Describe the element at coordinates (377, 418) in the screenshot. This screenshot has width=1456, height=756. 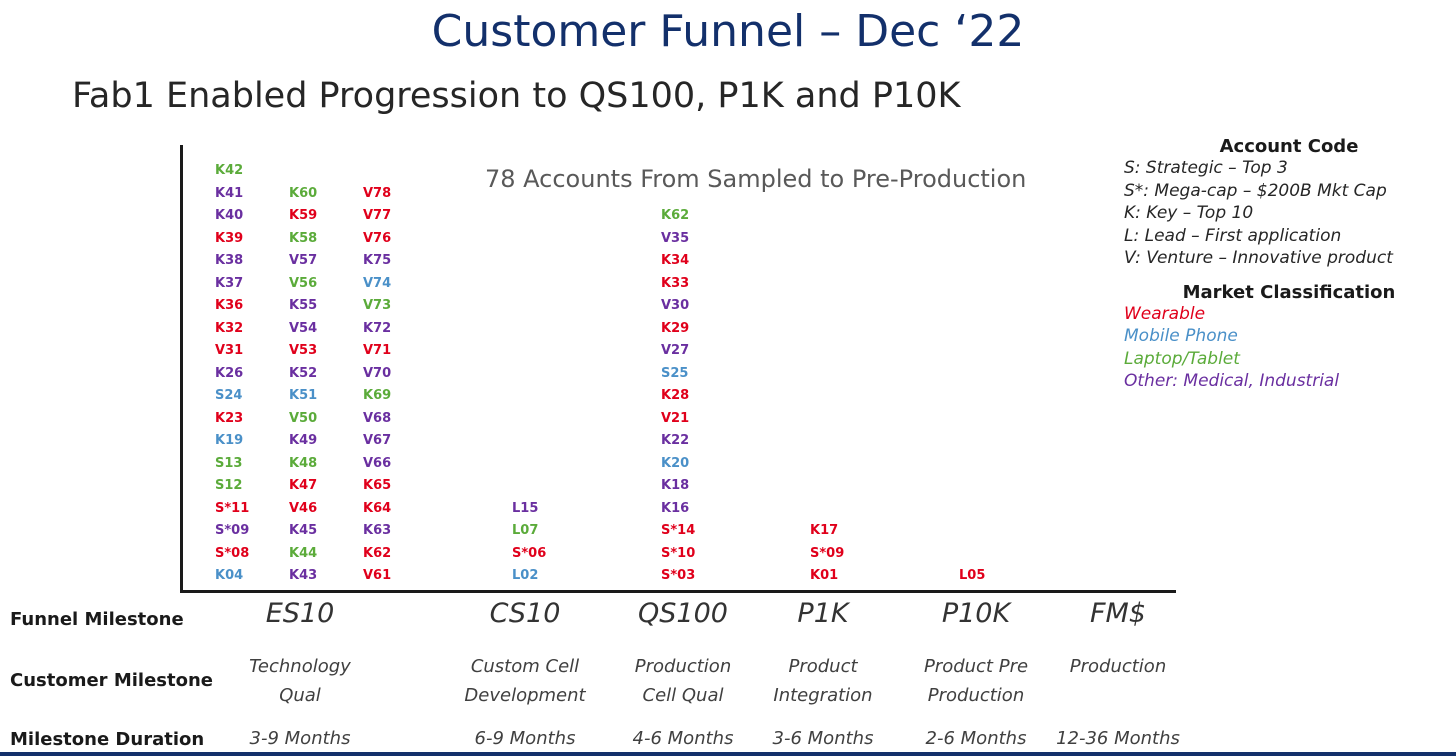
I see `account-code: V68` at that location.